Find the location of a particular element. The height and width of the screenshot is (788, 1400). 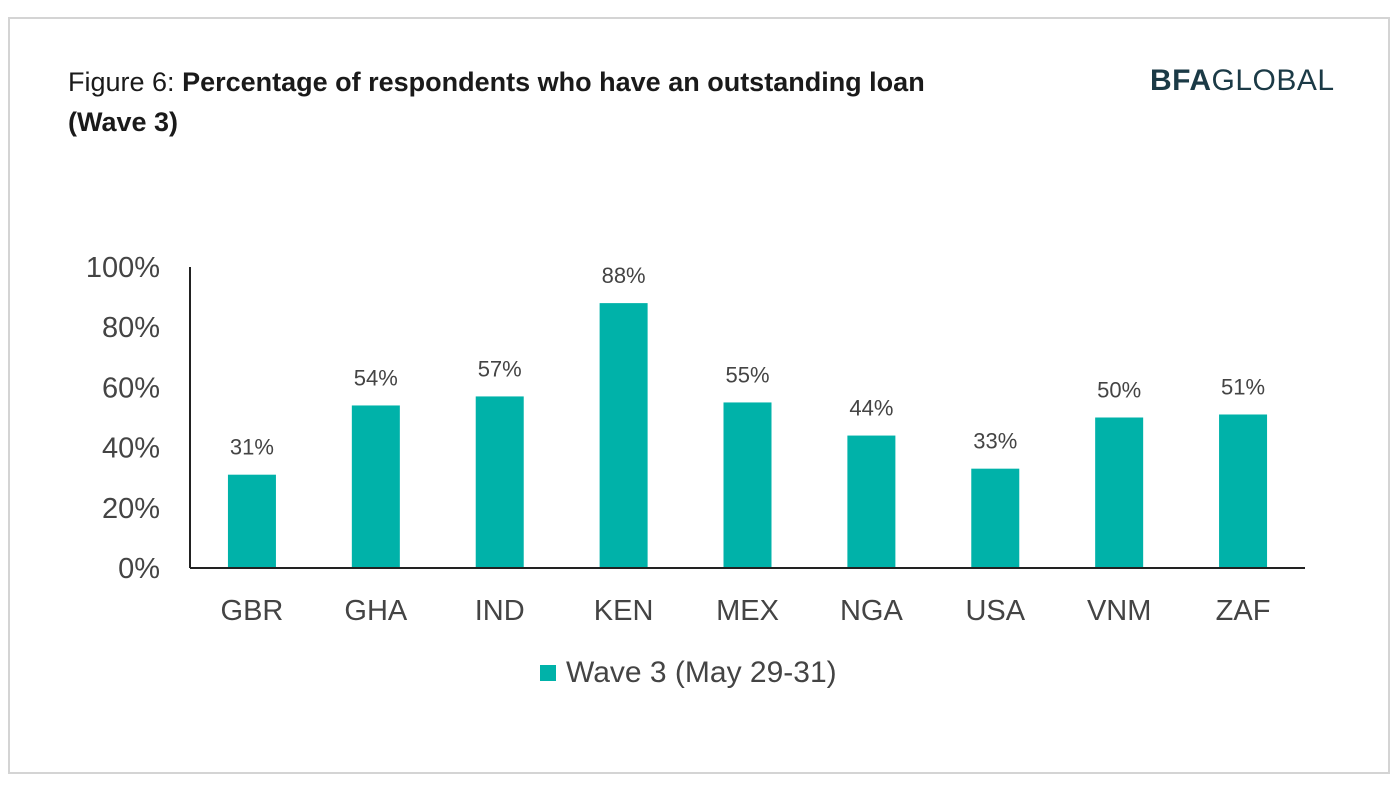

x-tick-label: GBR is located at coordinates (252, 611).